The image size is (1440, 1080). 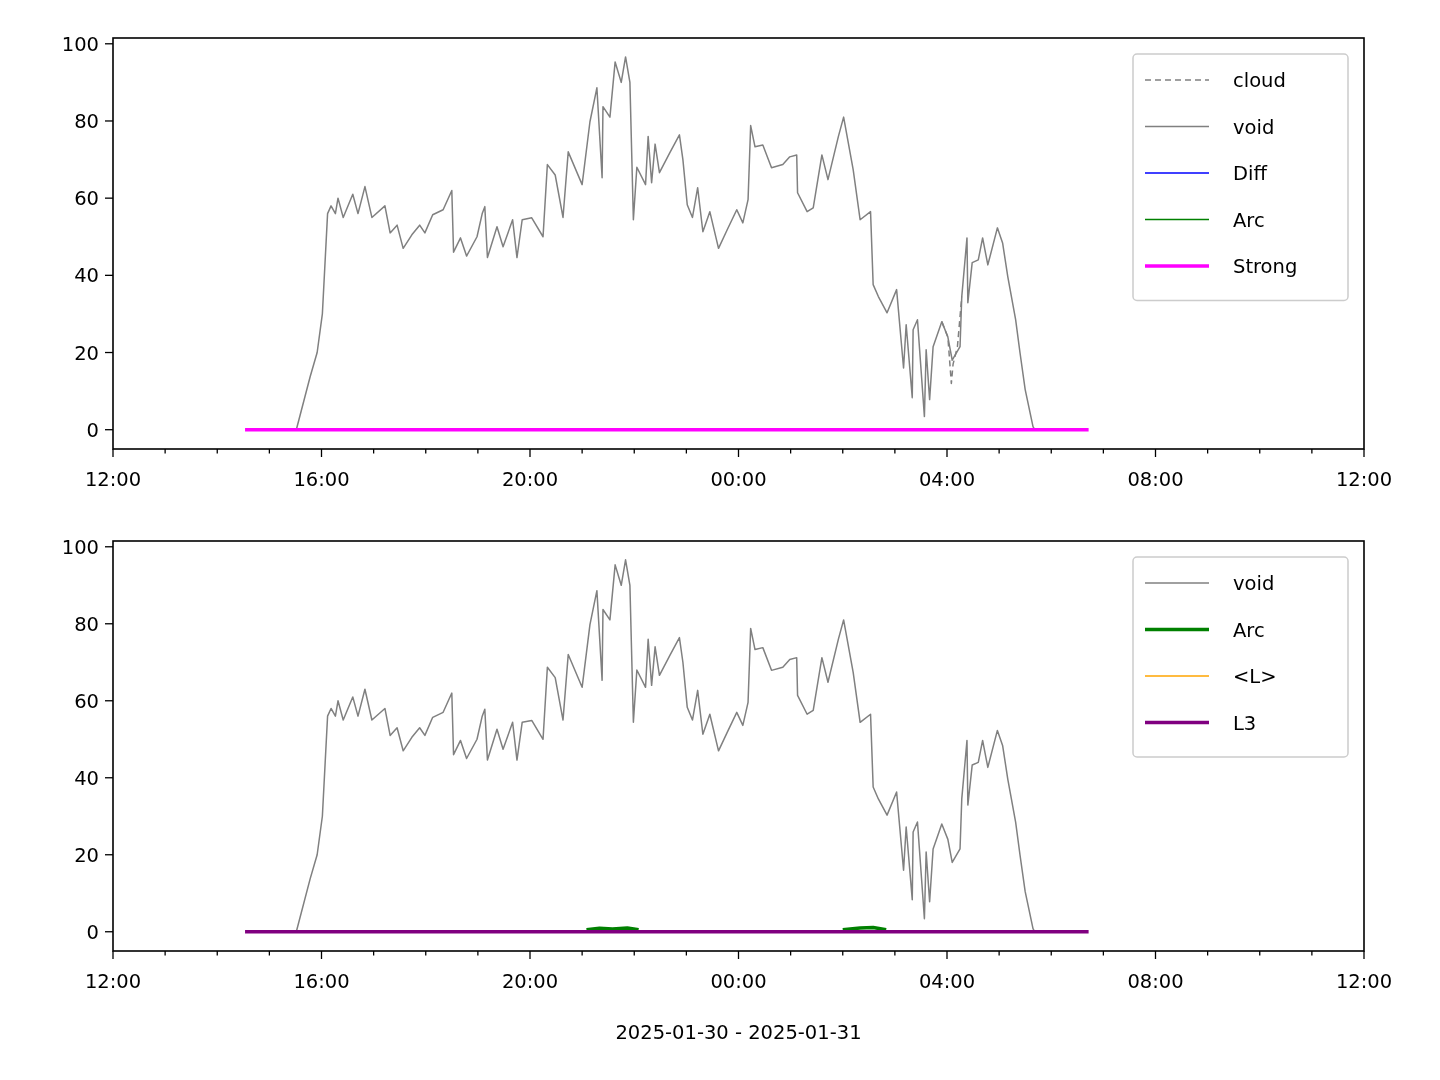 I want to click on x-axis-title: 2025-01-30 - 2025-01-31, so click(x=738, y=1032).